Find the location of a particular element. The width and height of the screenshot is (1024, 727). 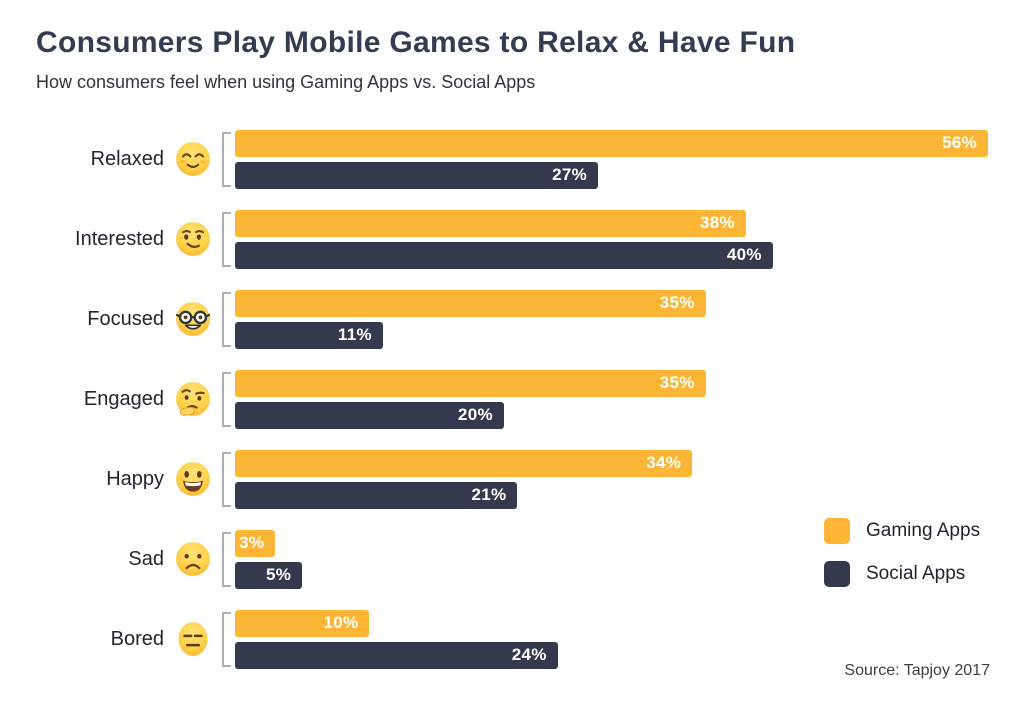

social-bar: 40% is located at coordinates (504, 255).